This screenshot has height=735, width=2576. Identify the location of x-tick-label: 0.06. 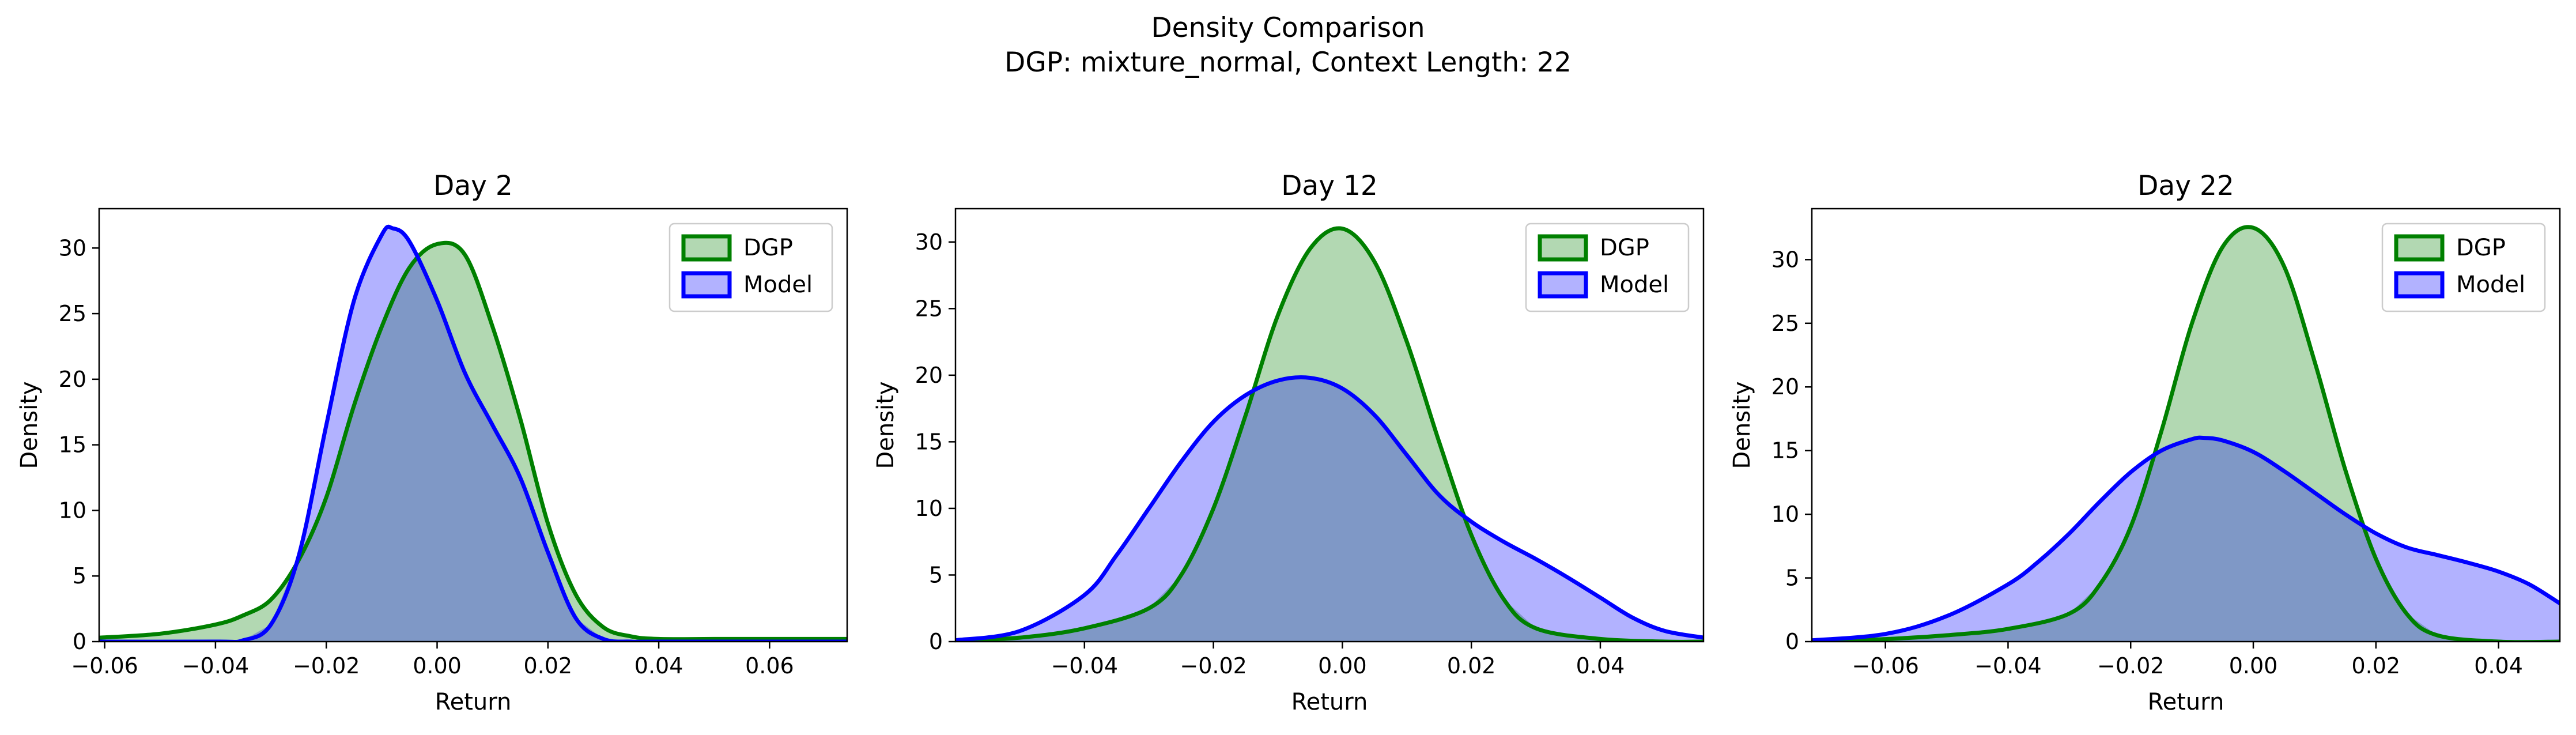
(769, 666).